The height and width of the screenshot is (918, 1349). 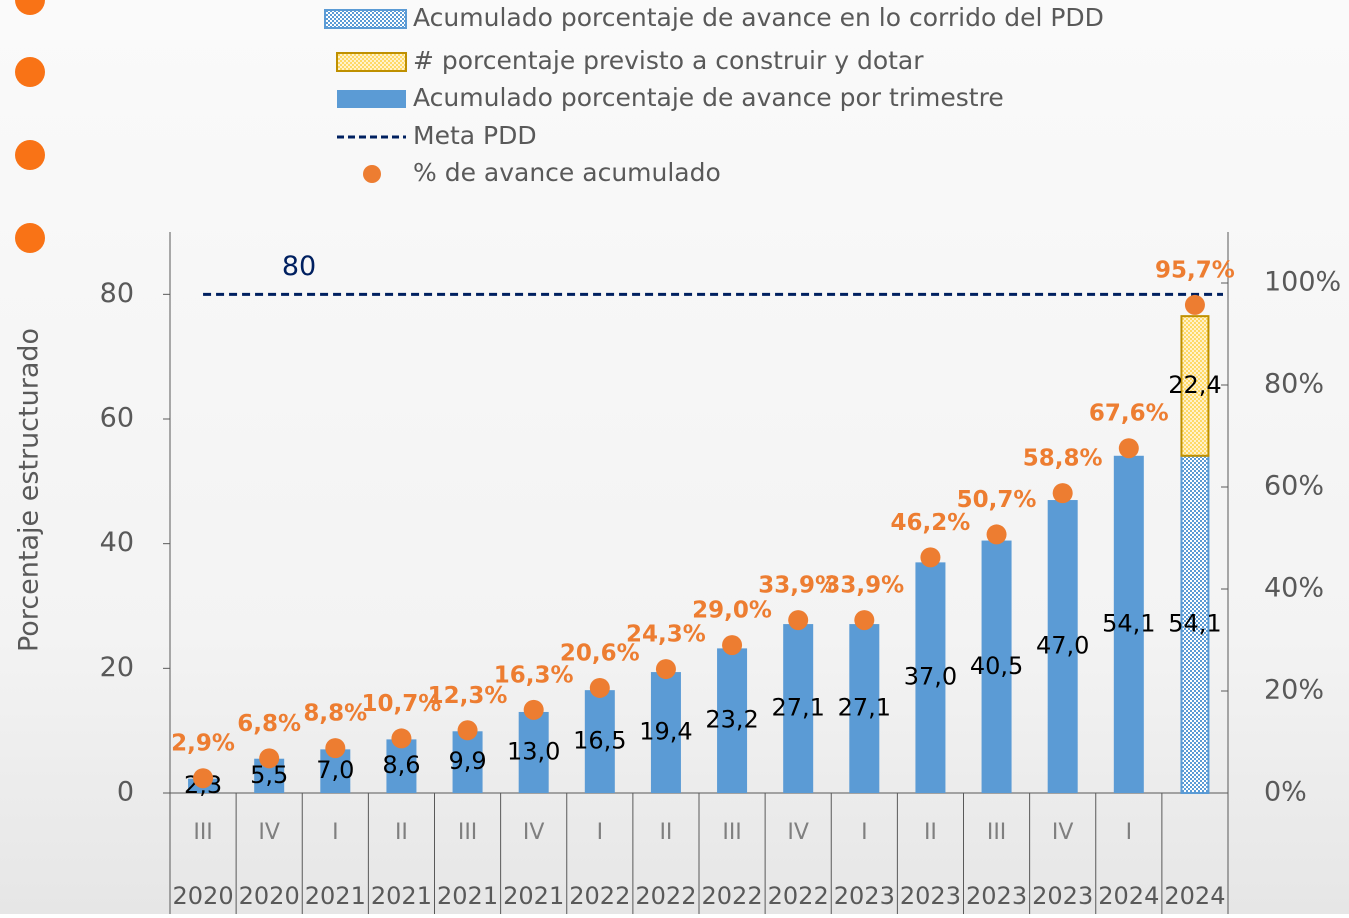 I want to click on point-value-label: 95,7%, so click(x=1195, y=270).